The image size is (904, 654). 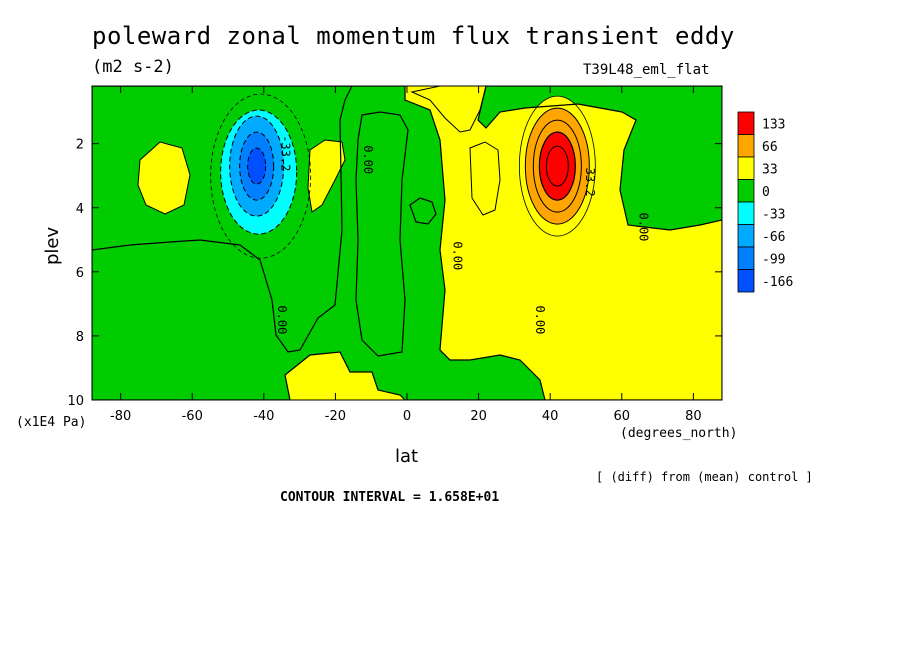 What do you see at coordinates (80, 145) in the screenshot?
I see `y-tick-label: 2` at bounding box center [80, 145].